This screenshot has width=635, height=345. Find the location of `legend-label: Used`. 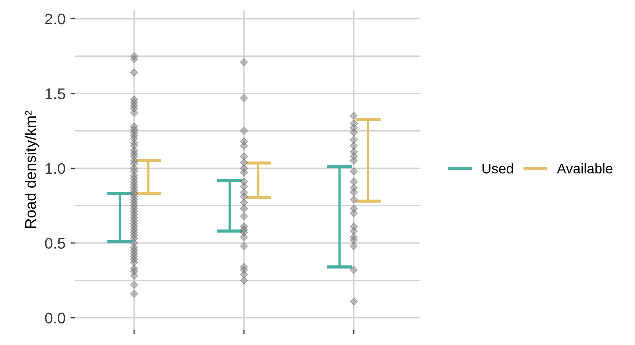

legend-label: Used is located at coordinates (498, 169).